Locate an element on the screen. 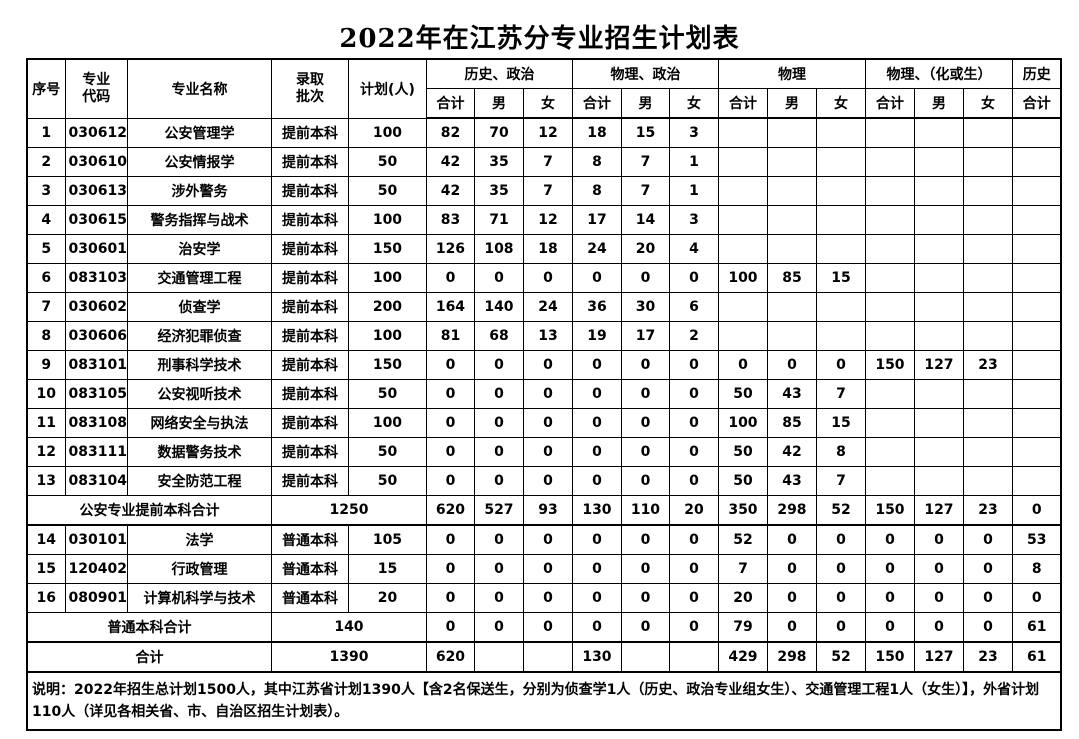  row-number: 8 is located at coordinates (46, 336).